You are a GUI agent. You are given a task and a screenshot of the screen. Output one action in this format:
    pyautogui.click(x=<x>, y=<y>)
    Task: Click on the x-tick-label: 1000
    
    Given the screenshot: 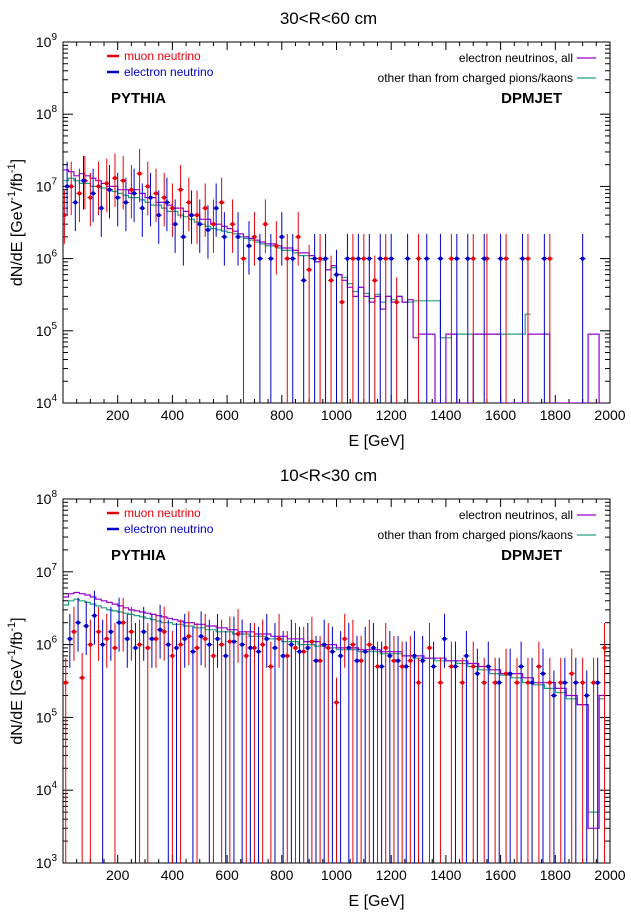 What is the action you would take?
    pyautogui.click(x=336, y=415)
    